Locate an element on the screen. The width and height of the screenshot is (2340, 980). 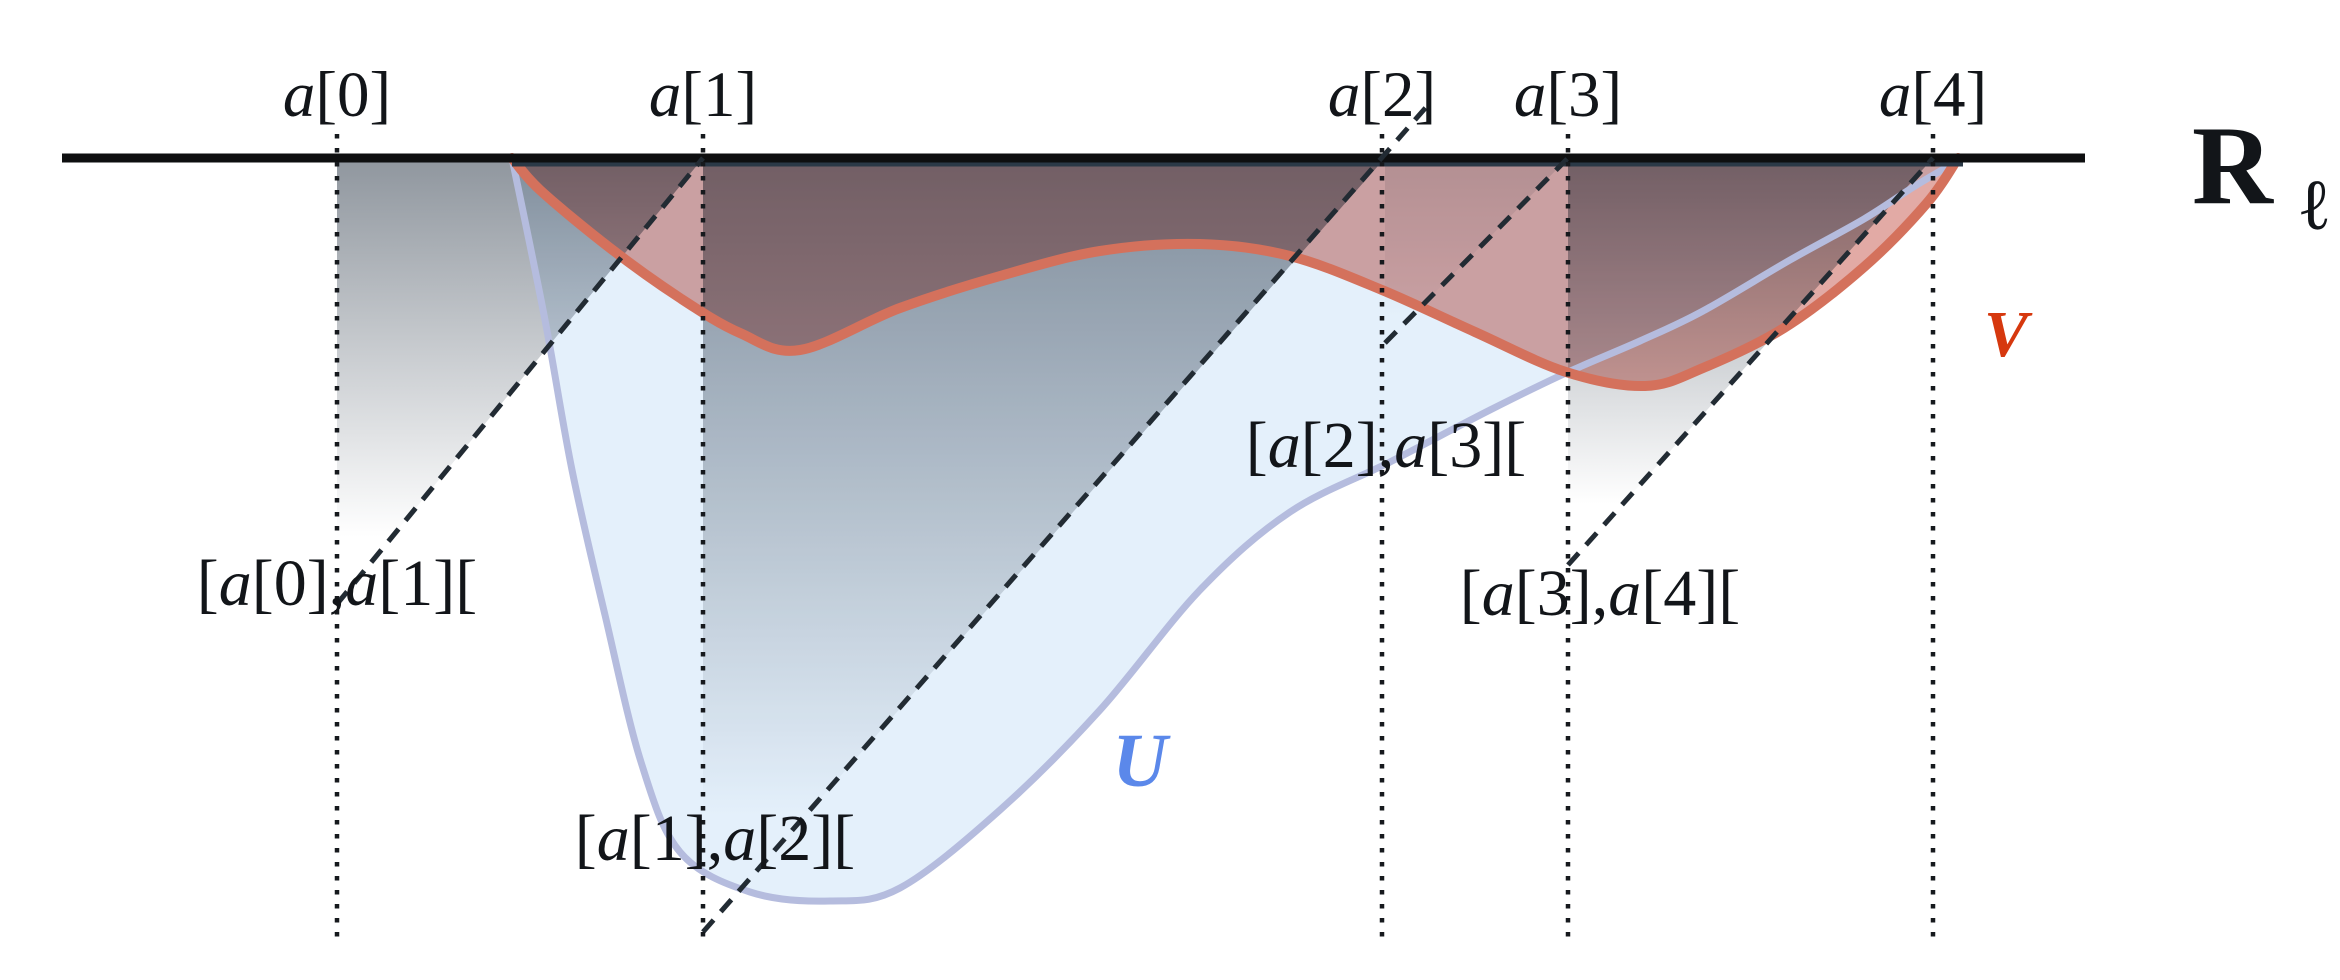
label-bracket: [3][ is located at coordinates (1476, 445).